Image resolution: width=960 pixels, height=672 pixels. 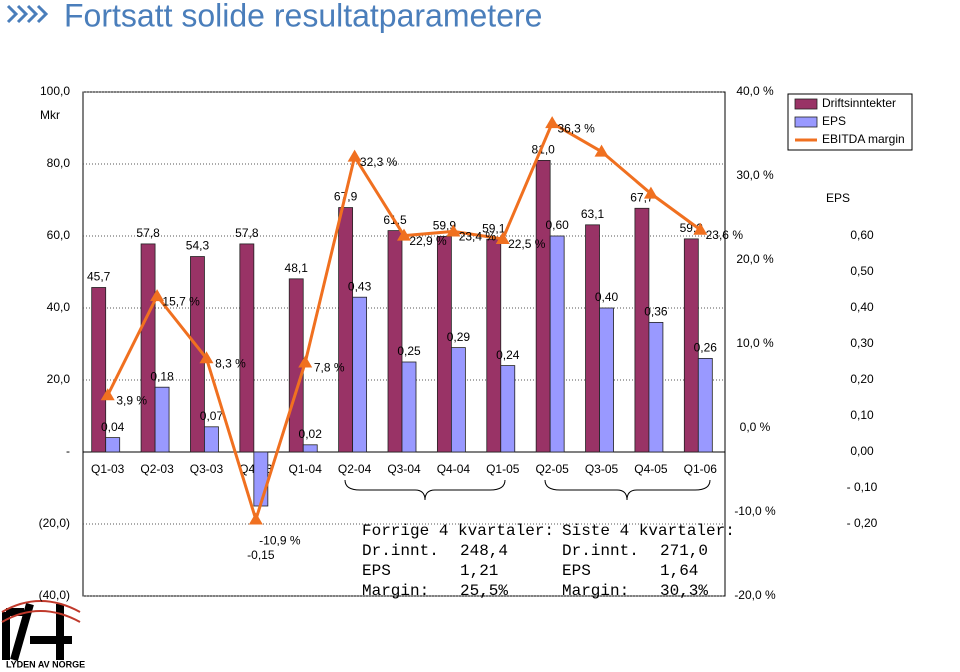 I want to click on y2-tick-label: 0,50, so click(x=862, y=271).